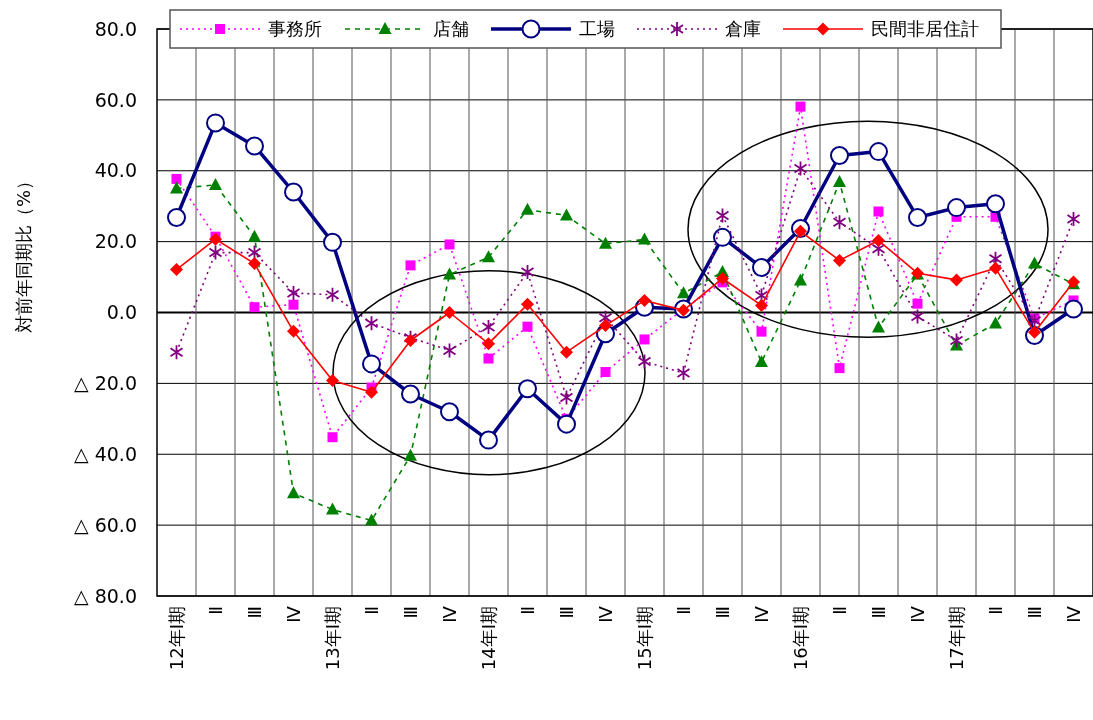 The image size is (1093, 720). I want to click on x-tick-label: 14年Ⅰ期, so click(488, 638).